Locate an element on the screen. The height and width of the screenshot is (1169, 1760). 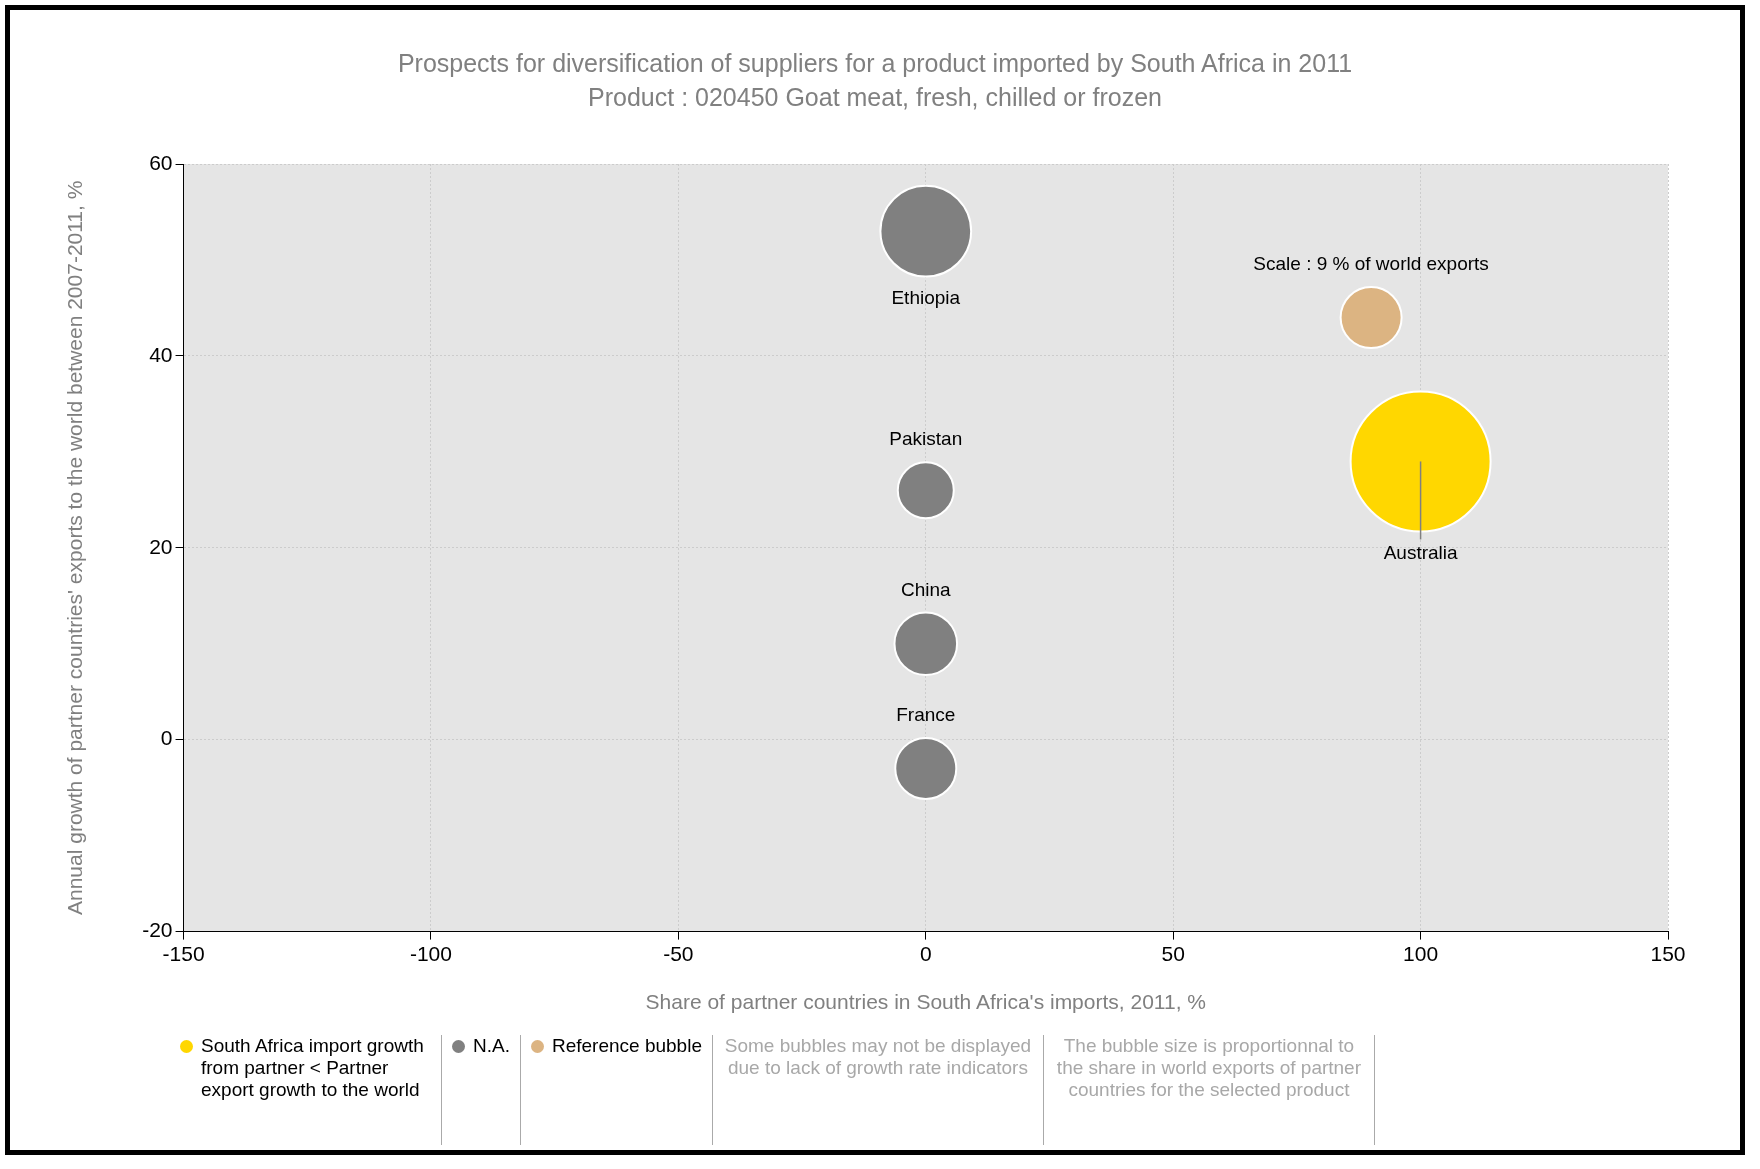
annotation: Australia is located at coordinates (1420, 552).